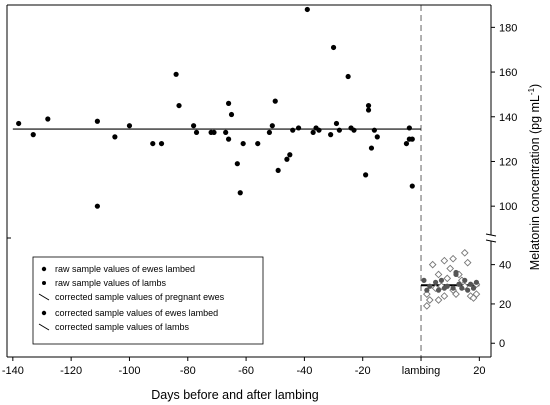 Image resolution: width=550 pixels, height=405 pixels. Describe the element at coordinates (235, 395) in the screenshot. I see `x-axis-label: Days before and after lambing` at that location.